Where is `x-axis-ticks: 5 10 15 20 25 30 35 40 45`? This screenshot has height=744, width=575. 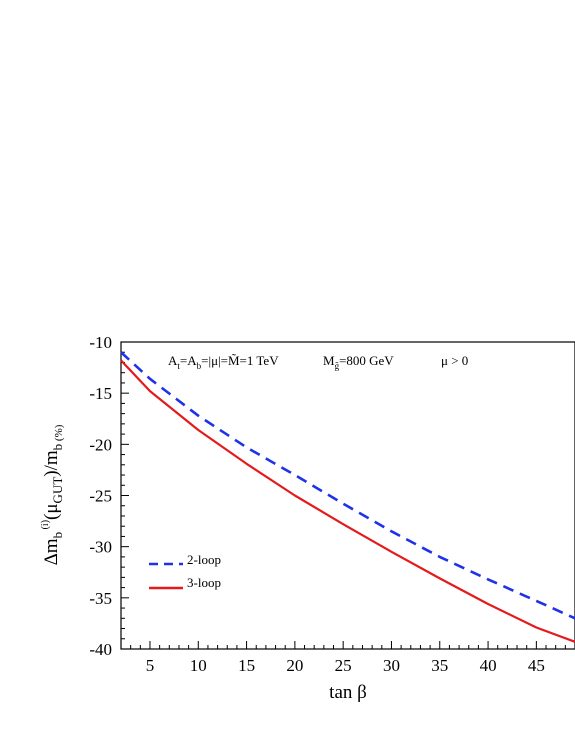 x-axis-ticks: 5 10 15 20 25 30 35 40 45 is located at coordinates (347, 658).